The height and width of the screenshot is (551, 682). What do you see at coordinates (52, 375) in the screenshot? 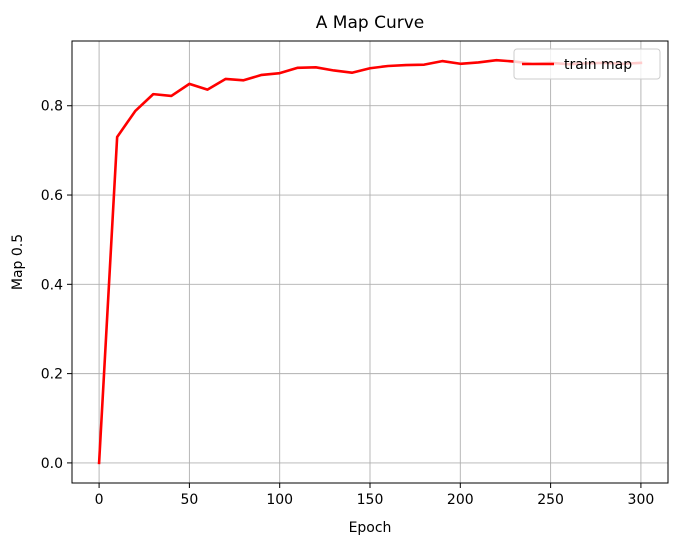
I see `y-tick-label: 0.2` at bounding box center [52, 375].